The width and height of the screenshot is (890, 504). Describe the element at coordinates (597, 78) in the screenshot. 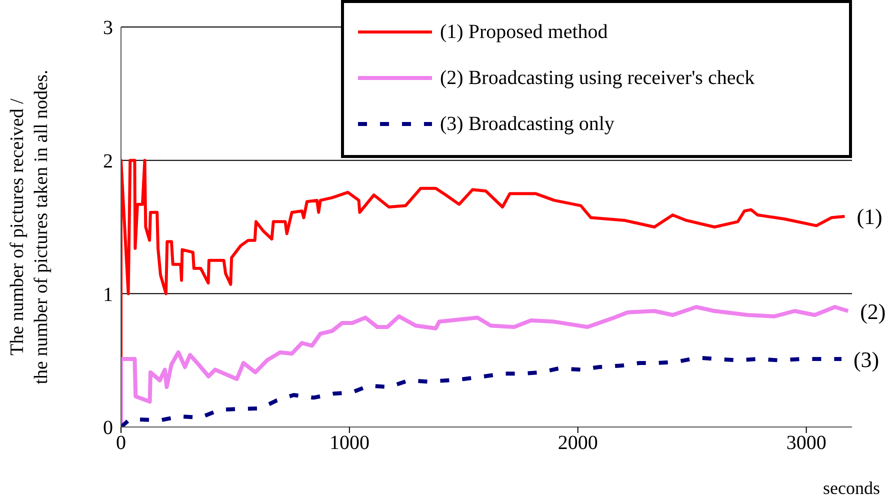

I see `legend-label: (2) Broadcasting using receiver's check` at that location.